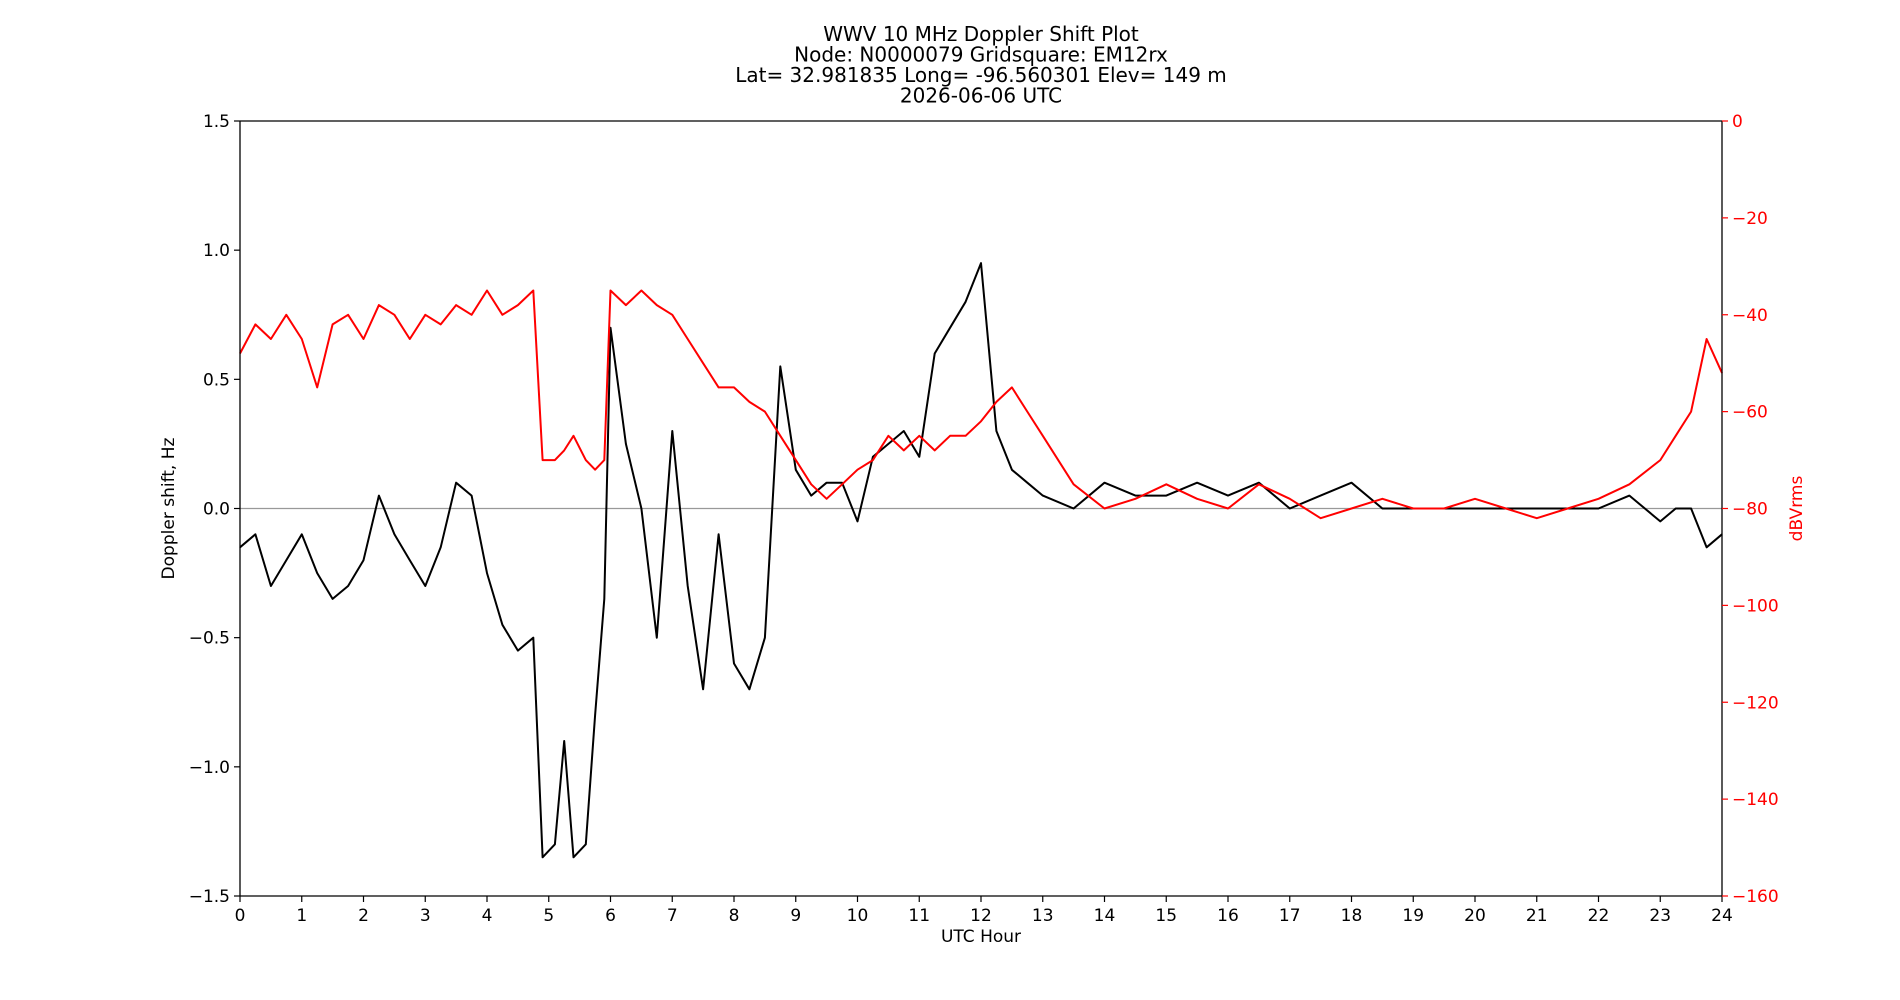  I want to click on x-tick-label: 7, so click(672, 916).